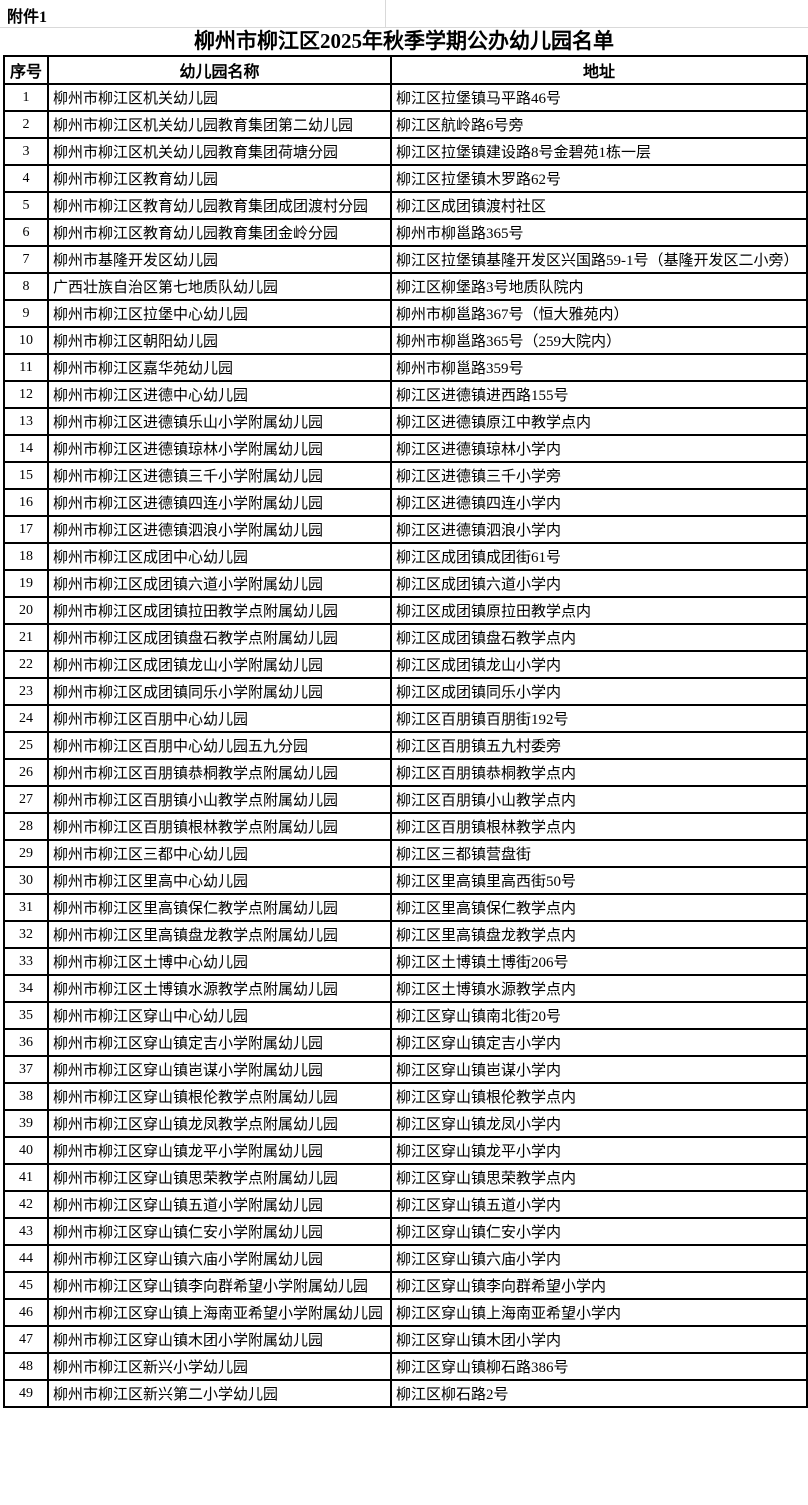 The width and height of the screenshot is (808, 1505). I want to click on address-cell: 柳江区三都镇营盘街, so click(599, 853).